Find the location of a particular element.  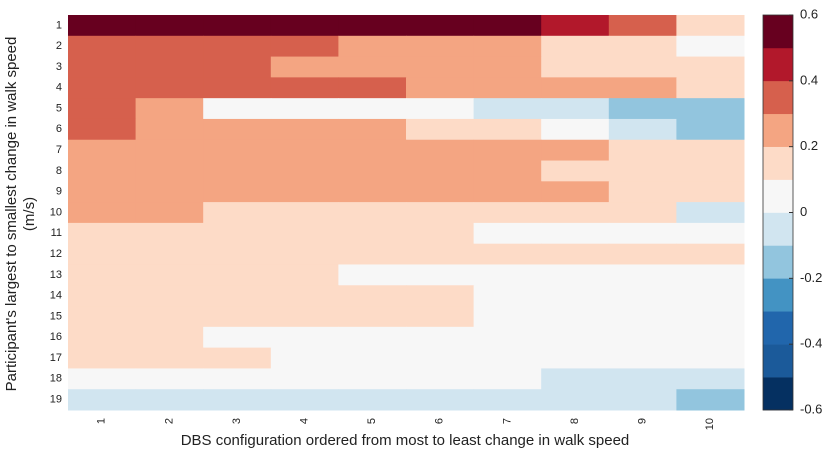

y-tick-label: 8 is located at coordinates (59, 171).